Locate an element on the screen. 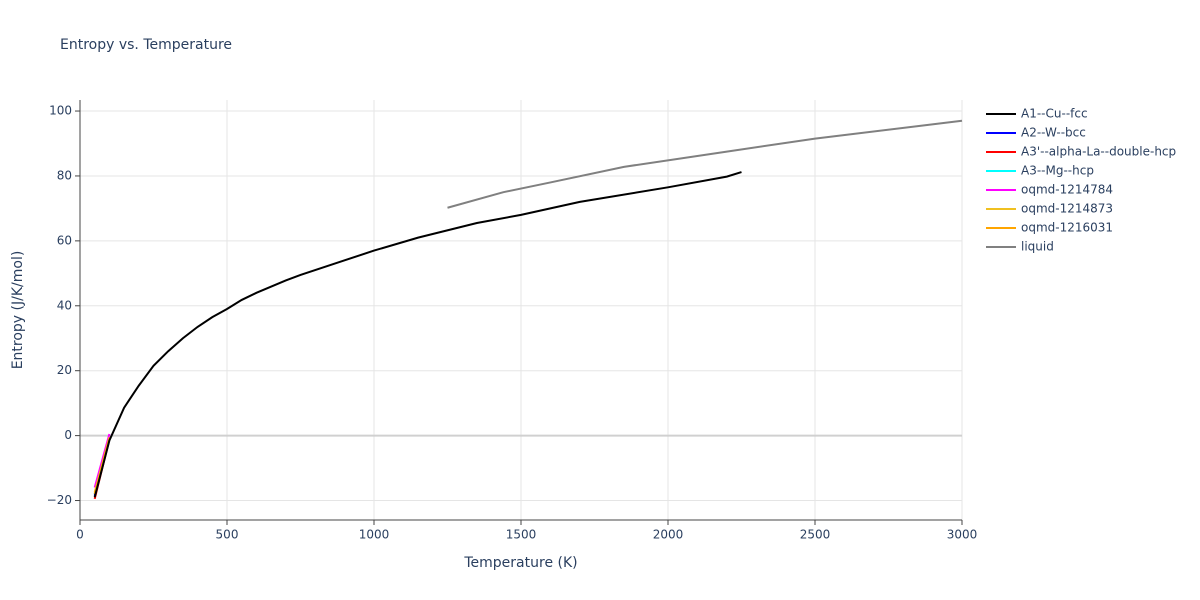 This screenshot has width=1200, height=600. y-tick-label: 60 is located at coordinates (64, 240).